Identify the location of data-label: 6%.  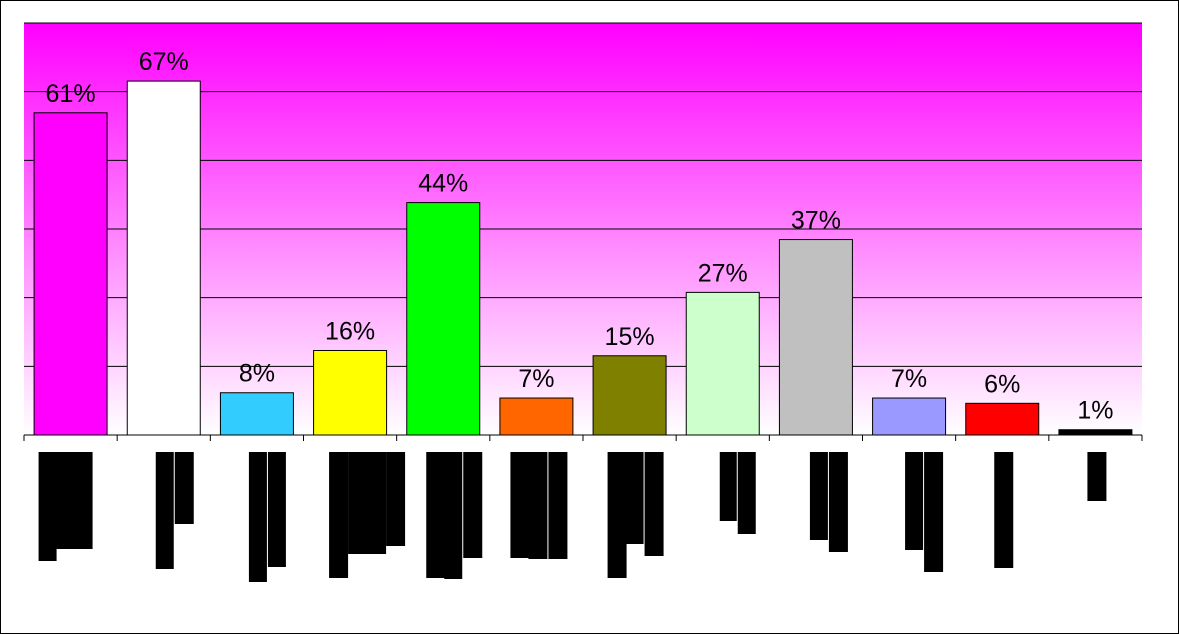
(1002, 384).